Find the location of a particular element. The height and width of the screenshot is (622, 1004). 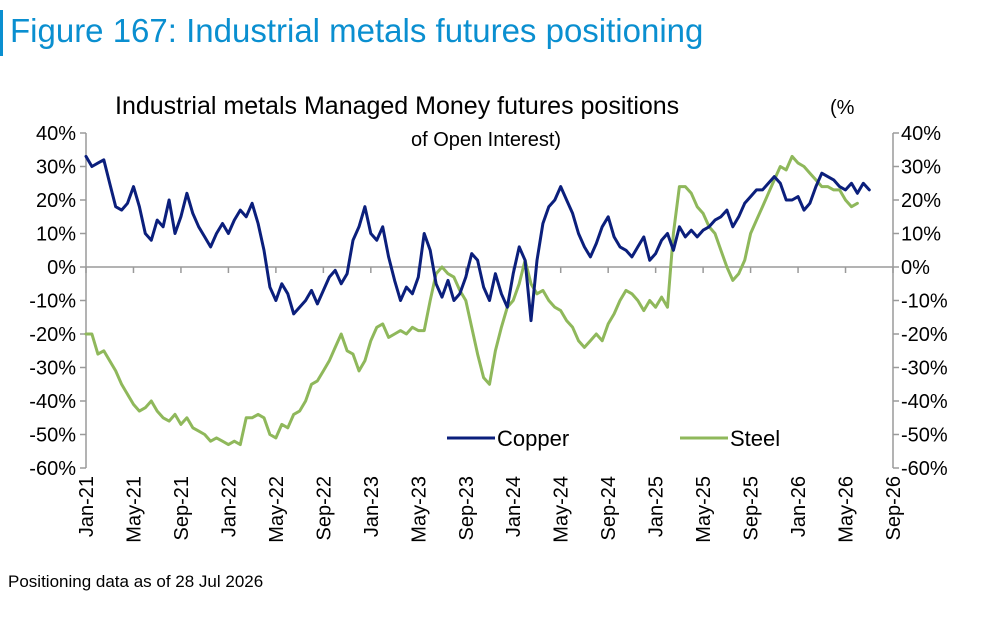

x-tick-label: Sep-25 is located at coordinates (752, 508).